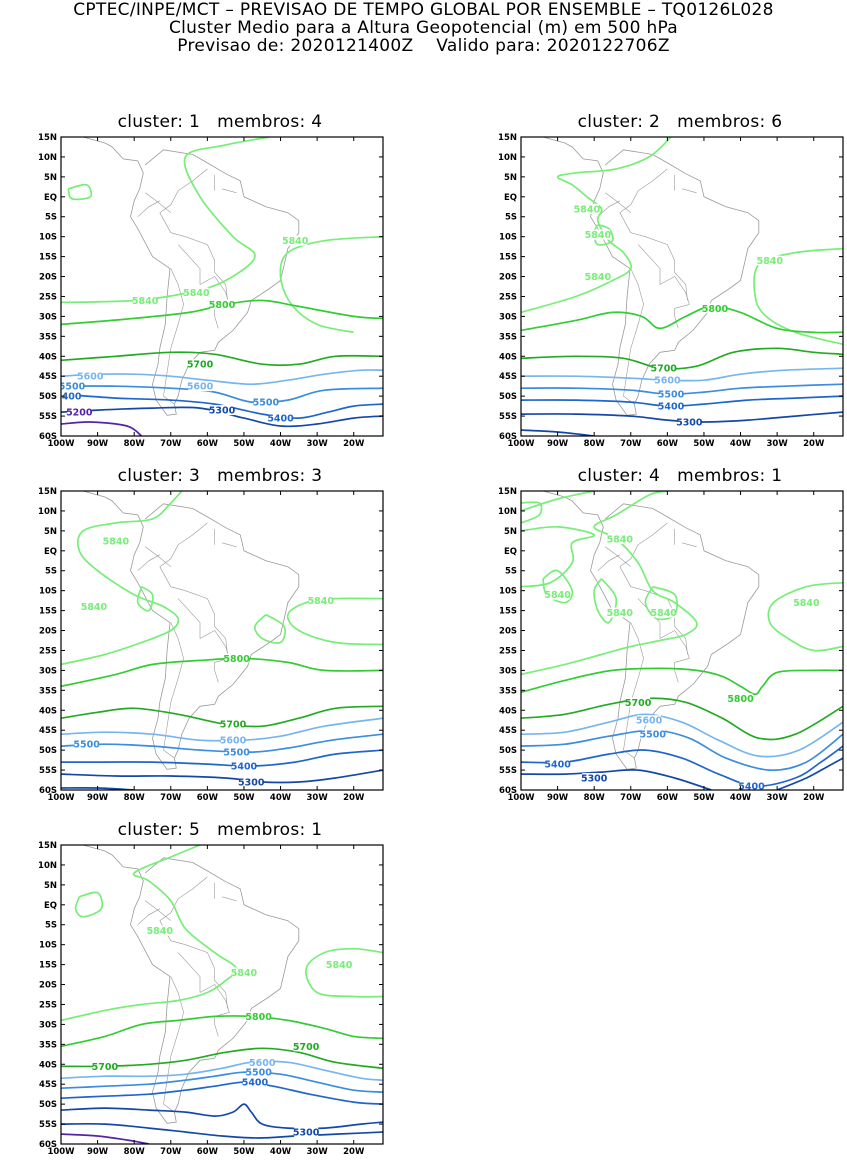  What do you see at coordinates (48, 671) in the screenshot?
I see `lat-tick-label: 30S` at bounding box center [48, 671].